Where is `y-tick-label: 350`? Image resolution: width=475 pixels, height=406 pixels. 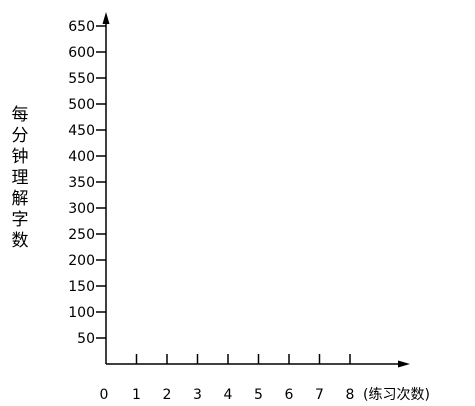 y-tick-label: 350 is located at coordinates (81, 183).